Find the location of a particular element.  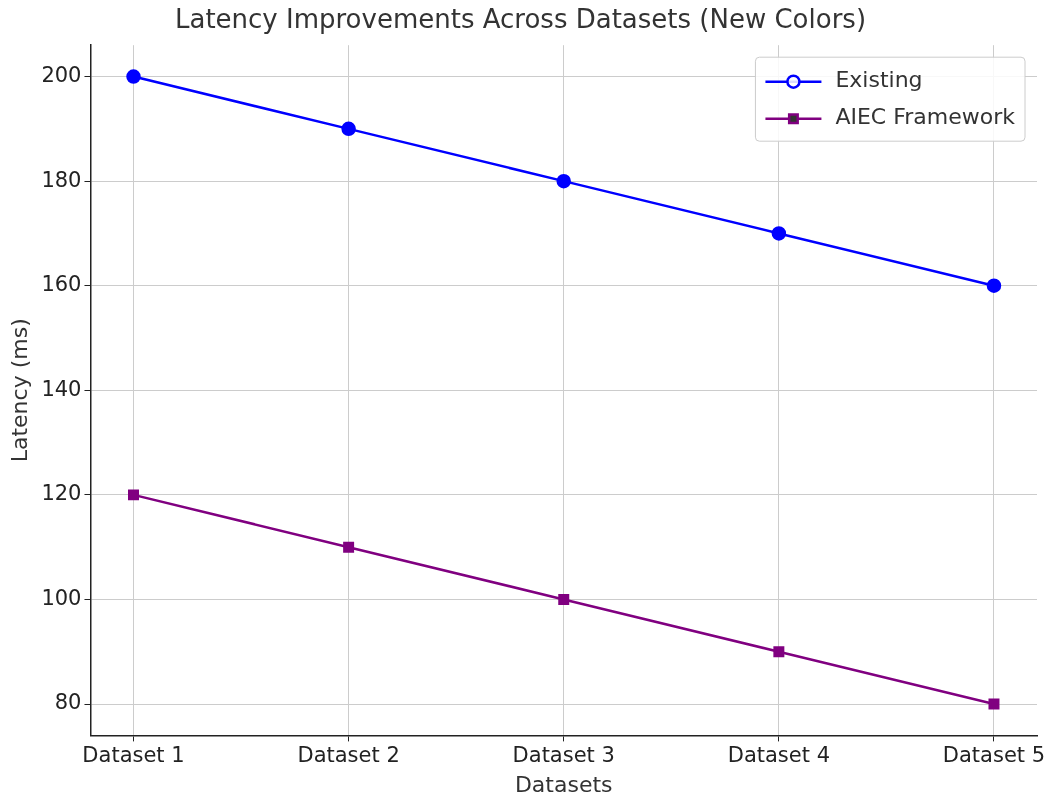

y-tick-label: 100 is located at coordinates (61, 597).